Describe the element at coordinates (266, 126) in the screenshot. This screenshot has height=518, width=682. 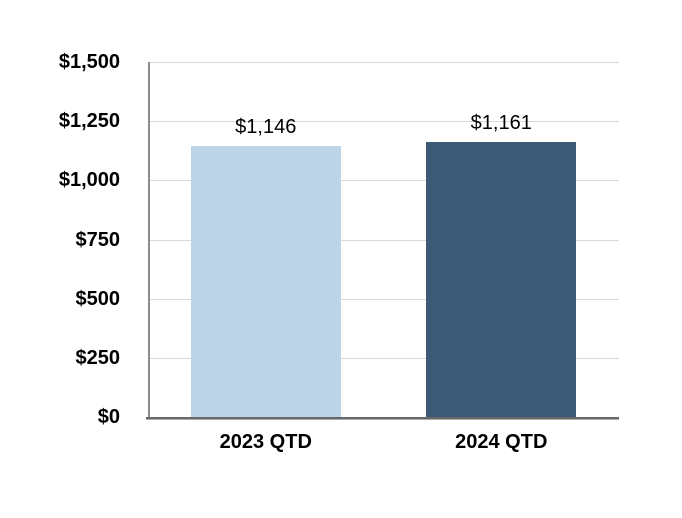
I see `bar-value-label: $1,146` at that location.